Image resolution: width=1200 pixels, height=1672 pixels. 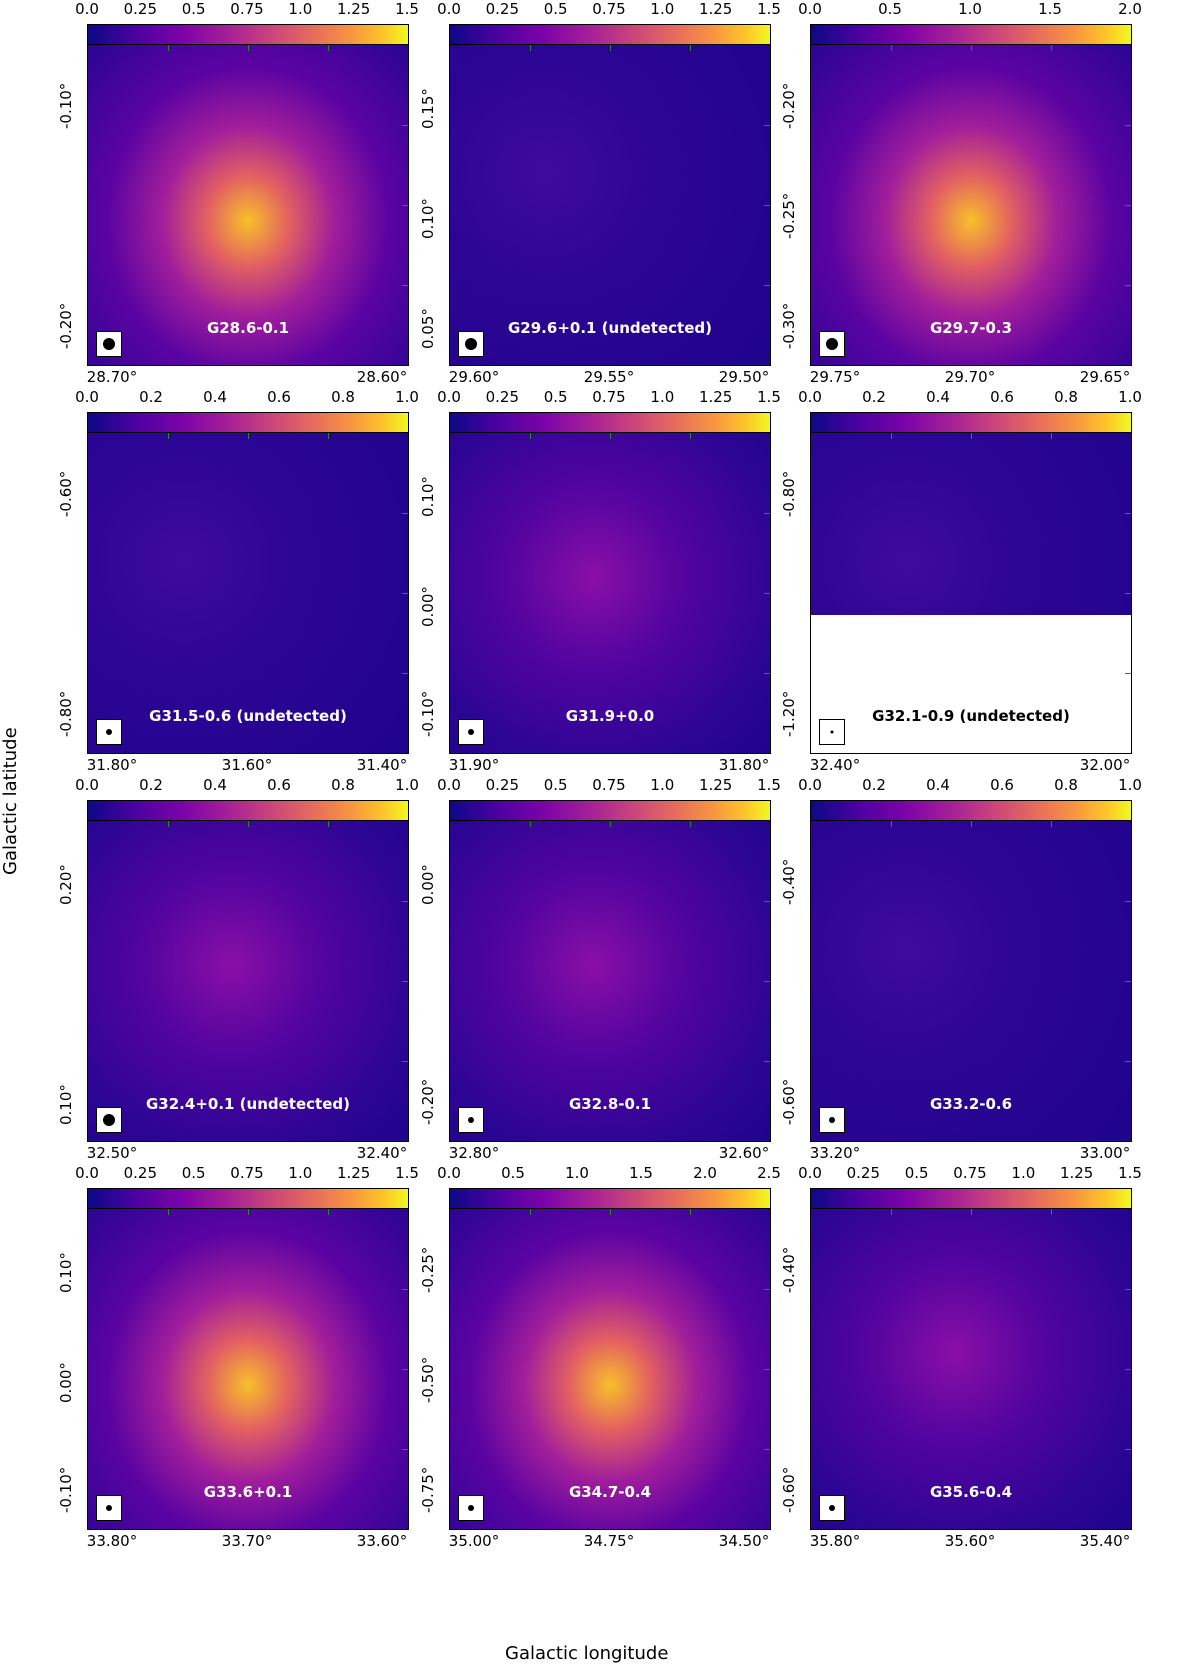 I want to click on x-tick-label: 33.20°, so click(x=835, y=1153).